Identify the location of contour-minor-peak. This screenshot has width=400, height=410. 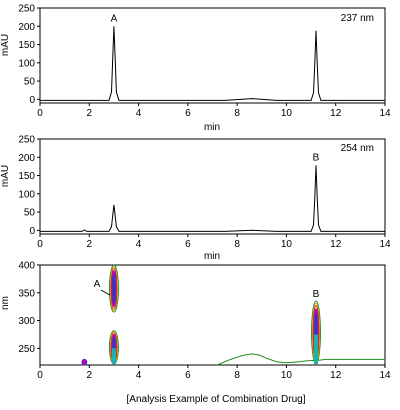
(84, 362).